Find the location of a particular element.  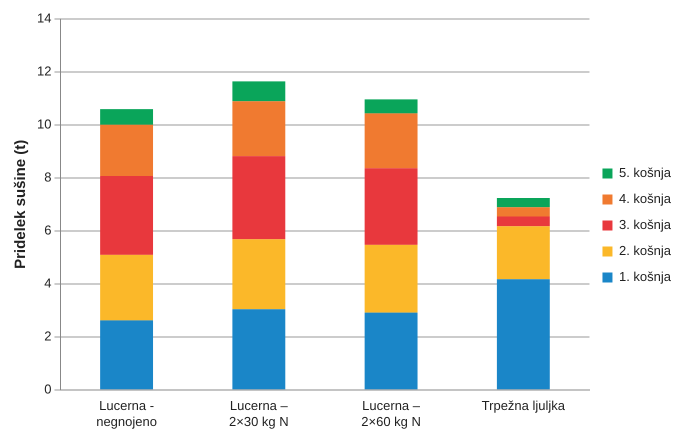

legend-label: 2. košnja is located at coordinates (645, 250).